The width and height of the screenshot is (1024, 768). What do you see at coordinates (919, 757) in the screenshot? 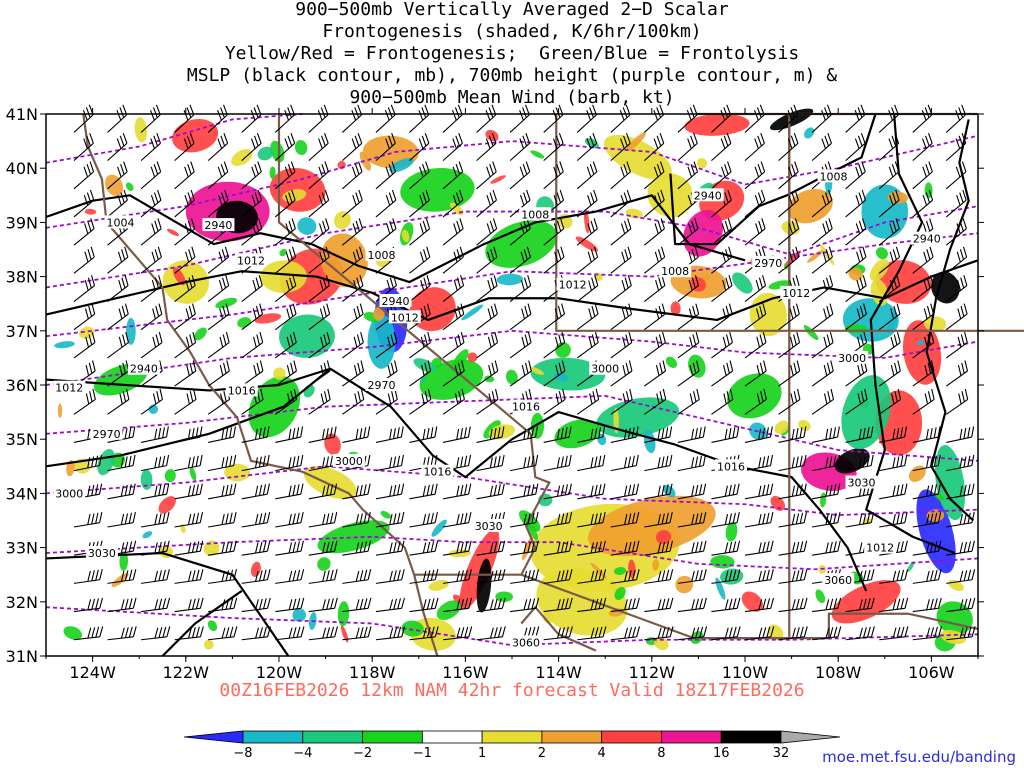
I see `source-credit: moe.met.fsu.edu/banding` at bounding box center [919, 757].